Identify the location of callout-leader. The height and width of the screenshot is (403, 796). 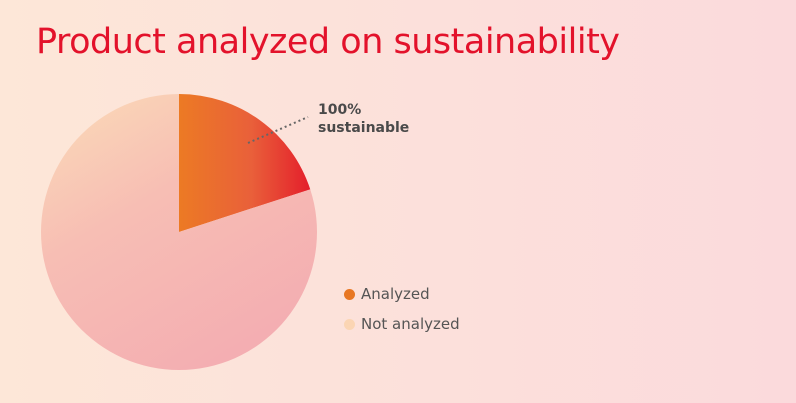
(278, 130).